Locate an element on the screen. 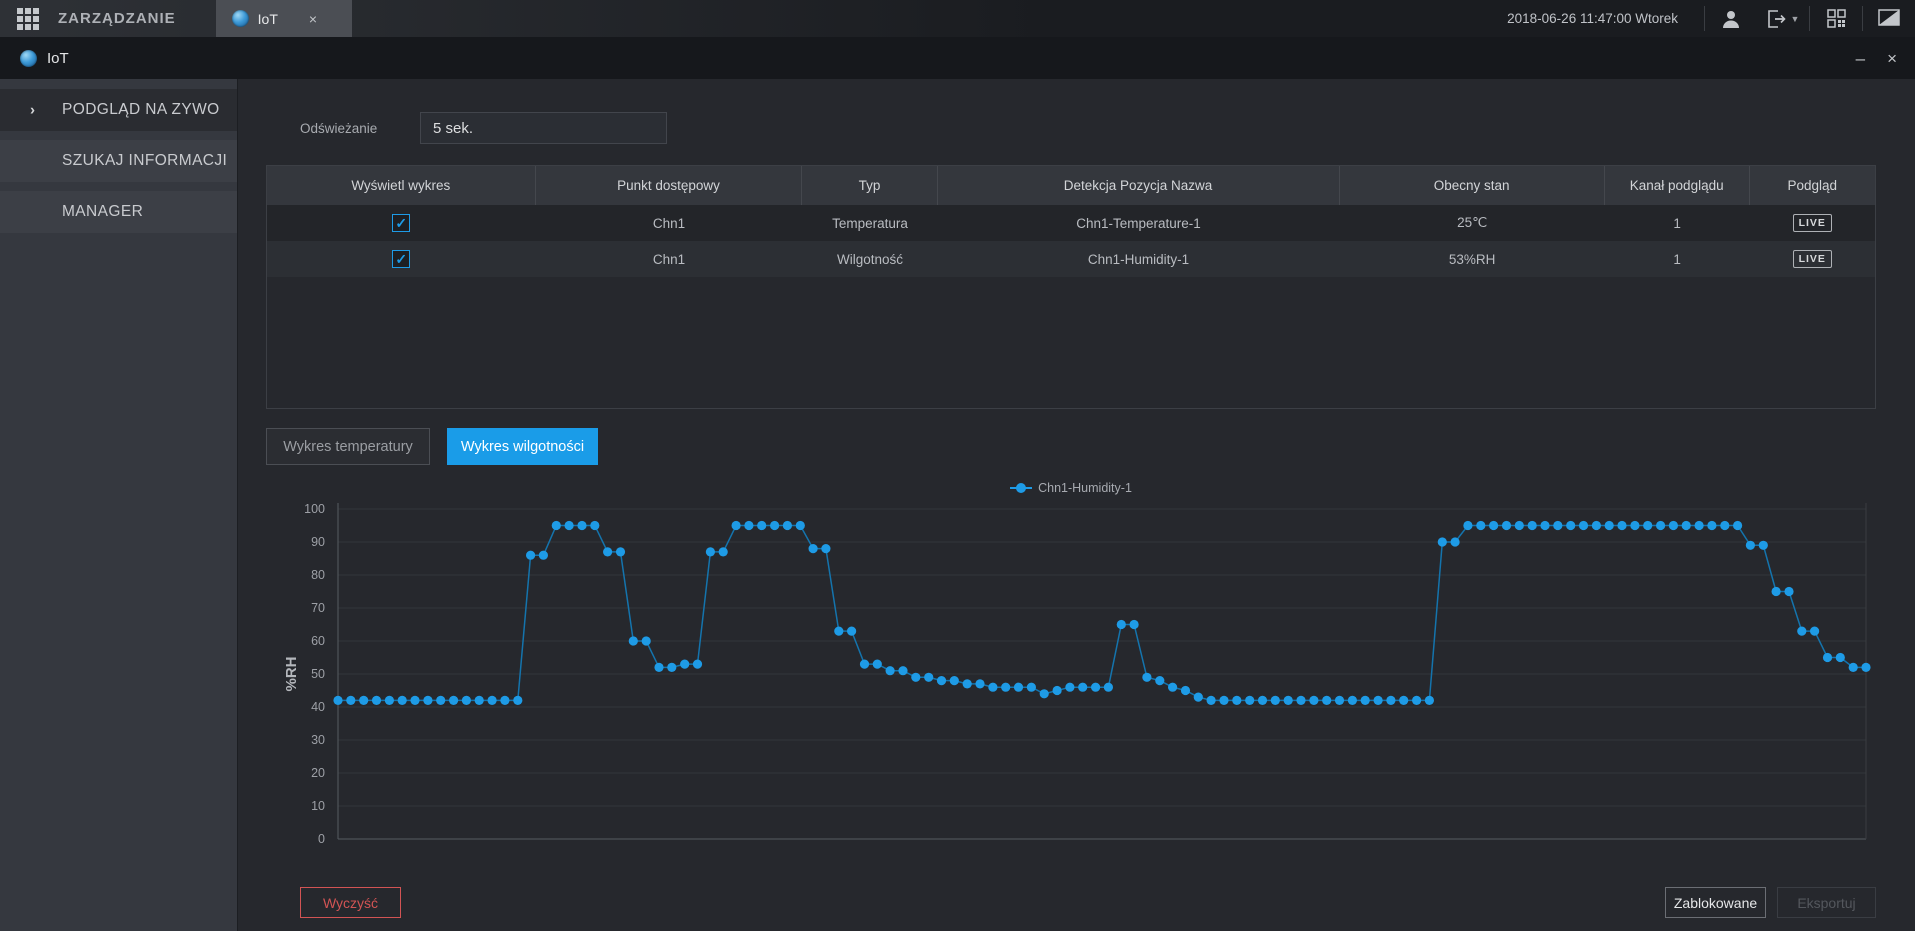  tab-close-icon: × is located at coordinates (313, 18).